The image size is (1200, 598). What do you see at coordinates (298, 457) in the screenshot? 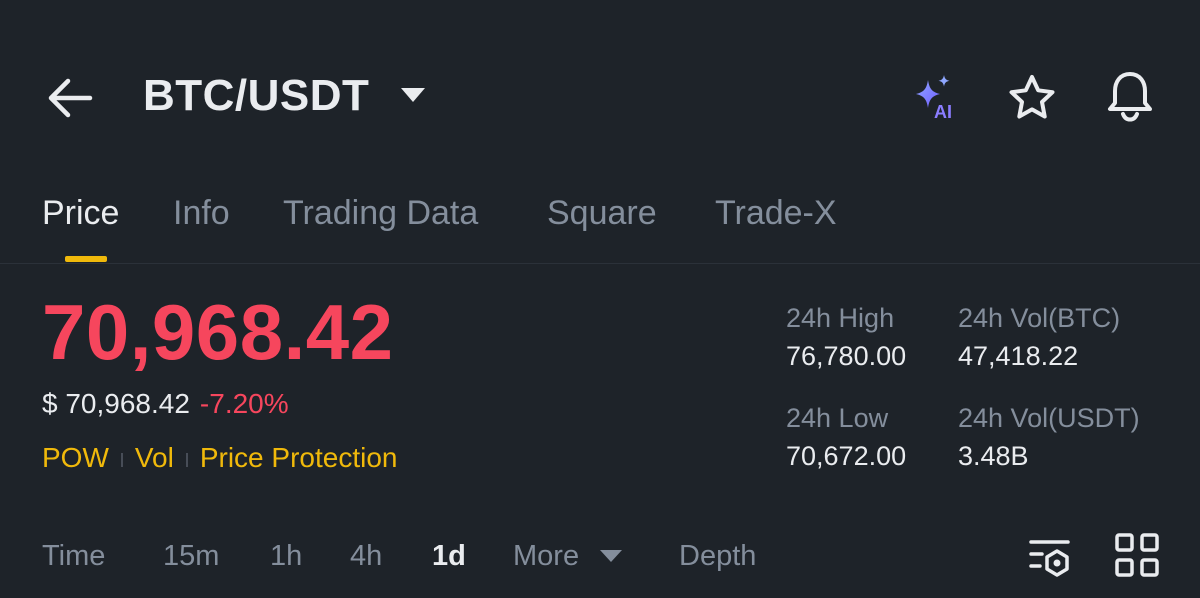
I see `tag-price-protection: Price Protection` at bounding box center [298, 457].